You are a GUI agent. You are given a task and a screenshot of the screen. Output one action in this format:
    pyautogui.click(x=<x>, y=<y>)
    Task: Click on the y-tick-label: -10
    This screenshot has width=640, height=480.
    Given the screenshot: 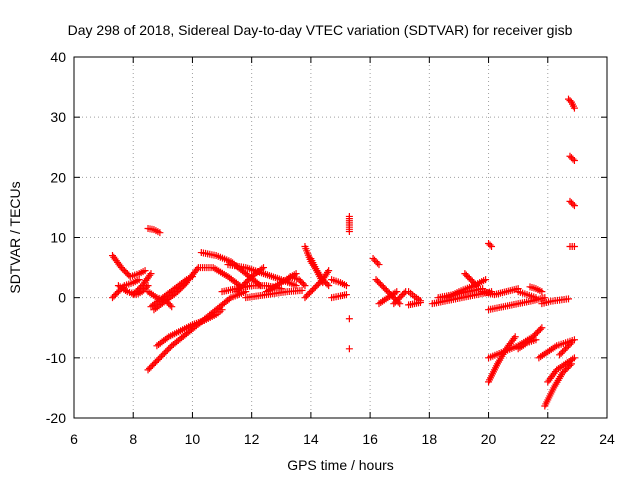 What is the action you would take?
    pyautogui.click(x=56, y=358)
    